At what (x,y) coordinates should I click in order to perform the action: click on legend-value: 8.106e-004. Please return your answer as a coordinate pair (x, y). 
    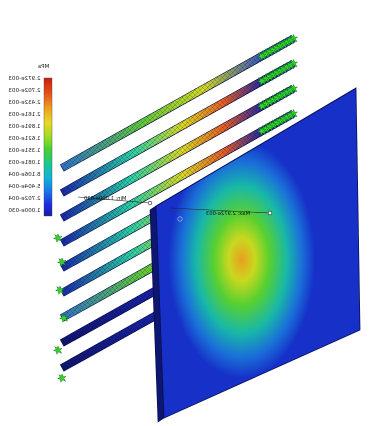
    Looking at the image, I should click on (24, 175).